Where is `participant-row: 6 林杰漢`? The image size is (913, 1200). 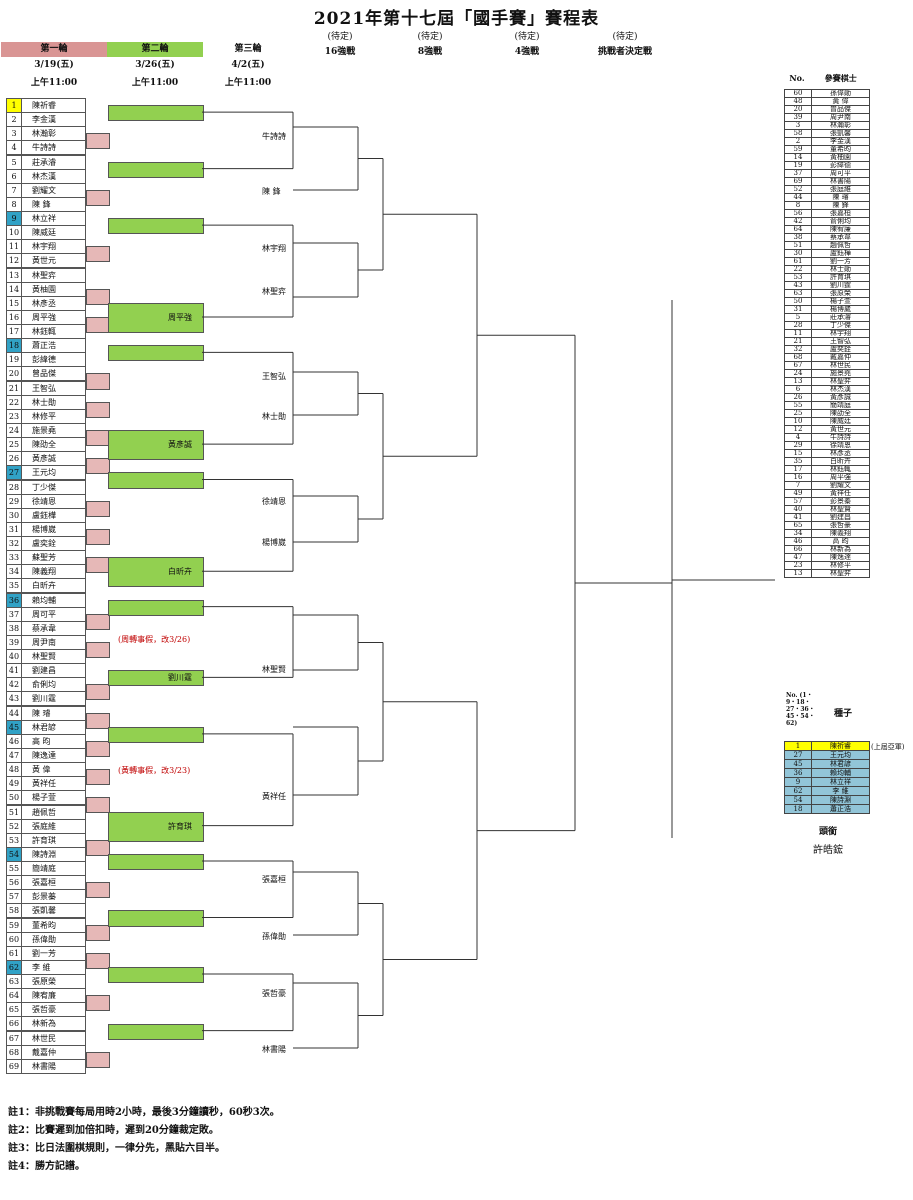 participant-row: 6 林杰漢 is located at coordinates (827, 389).